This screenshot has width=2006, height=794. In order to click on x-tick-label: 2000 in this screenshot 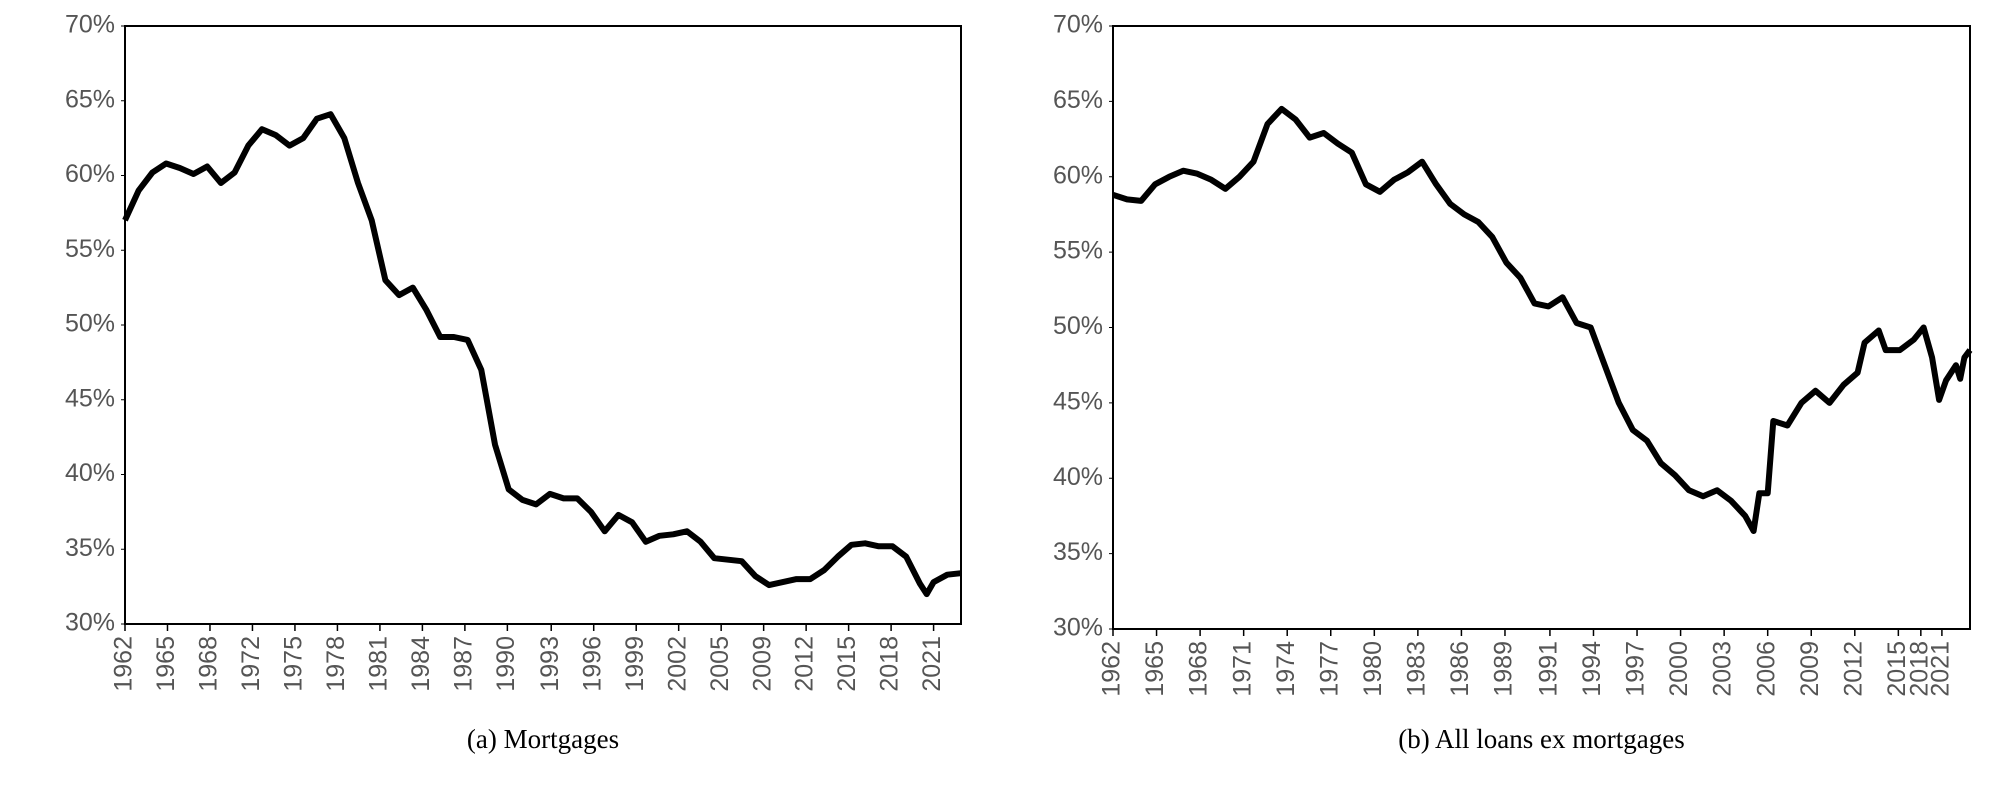, I will do `click(1679, 669)`.